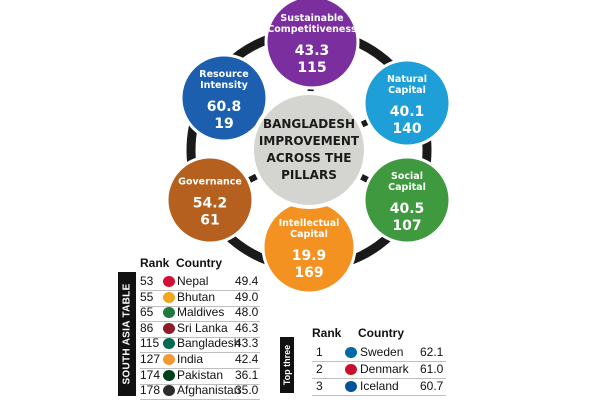 The image size is (600, 400). Describe the element at coordinates (247, 296) in the screenshot. I see `south-asia-score: 49.0` at that location.